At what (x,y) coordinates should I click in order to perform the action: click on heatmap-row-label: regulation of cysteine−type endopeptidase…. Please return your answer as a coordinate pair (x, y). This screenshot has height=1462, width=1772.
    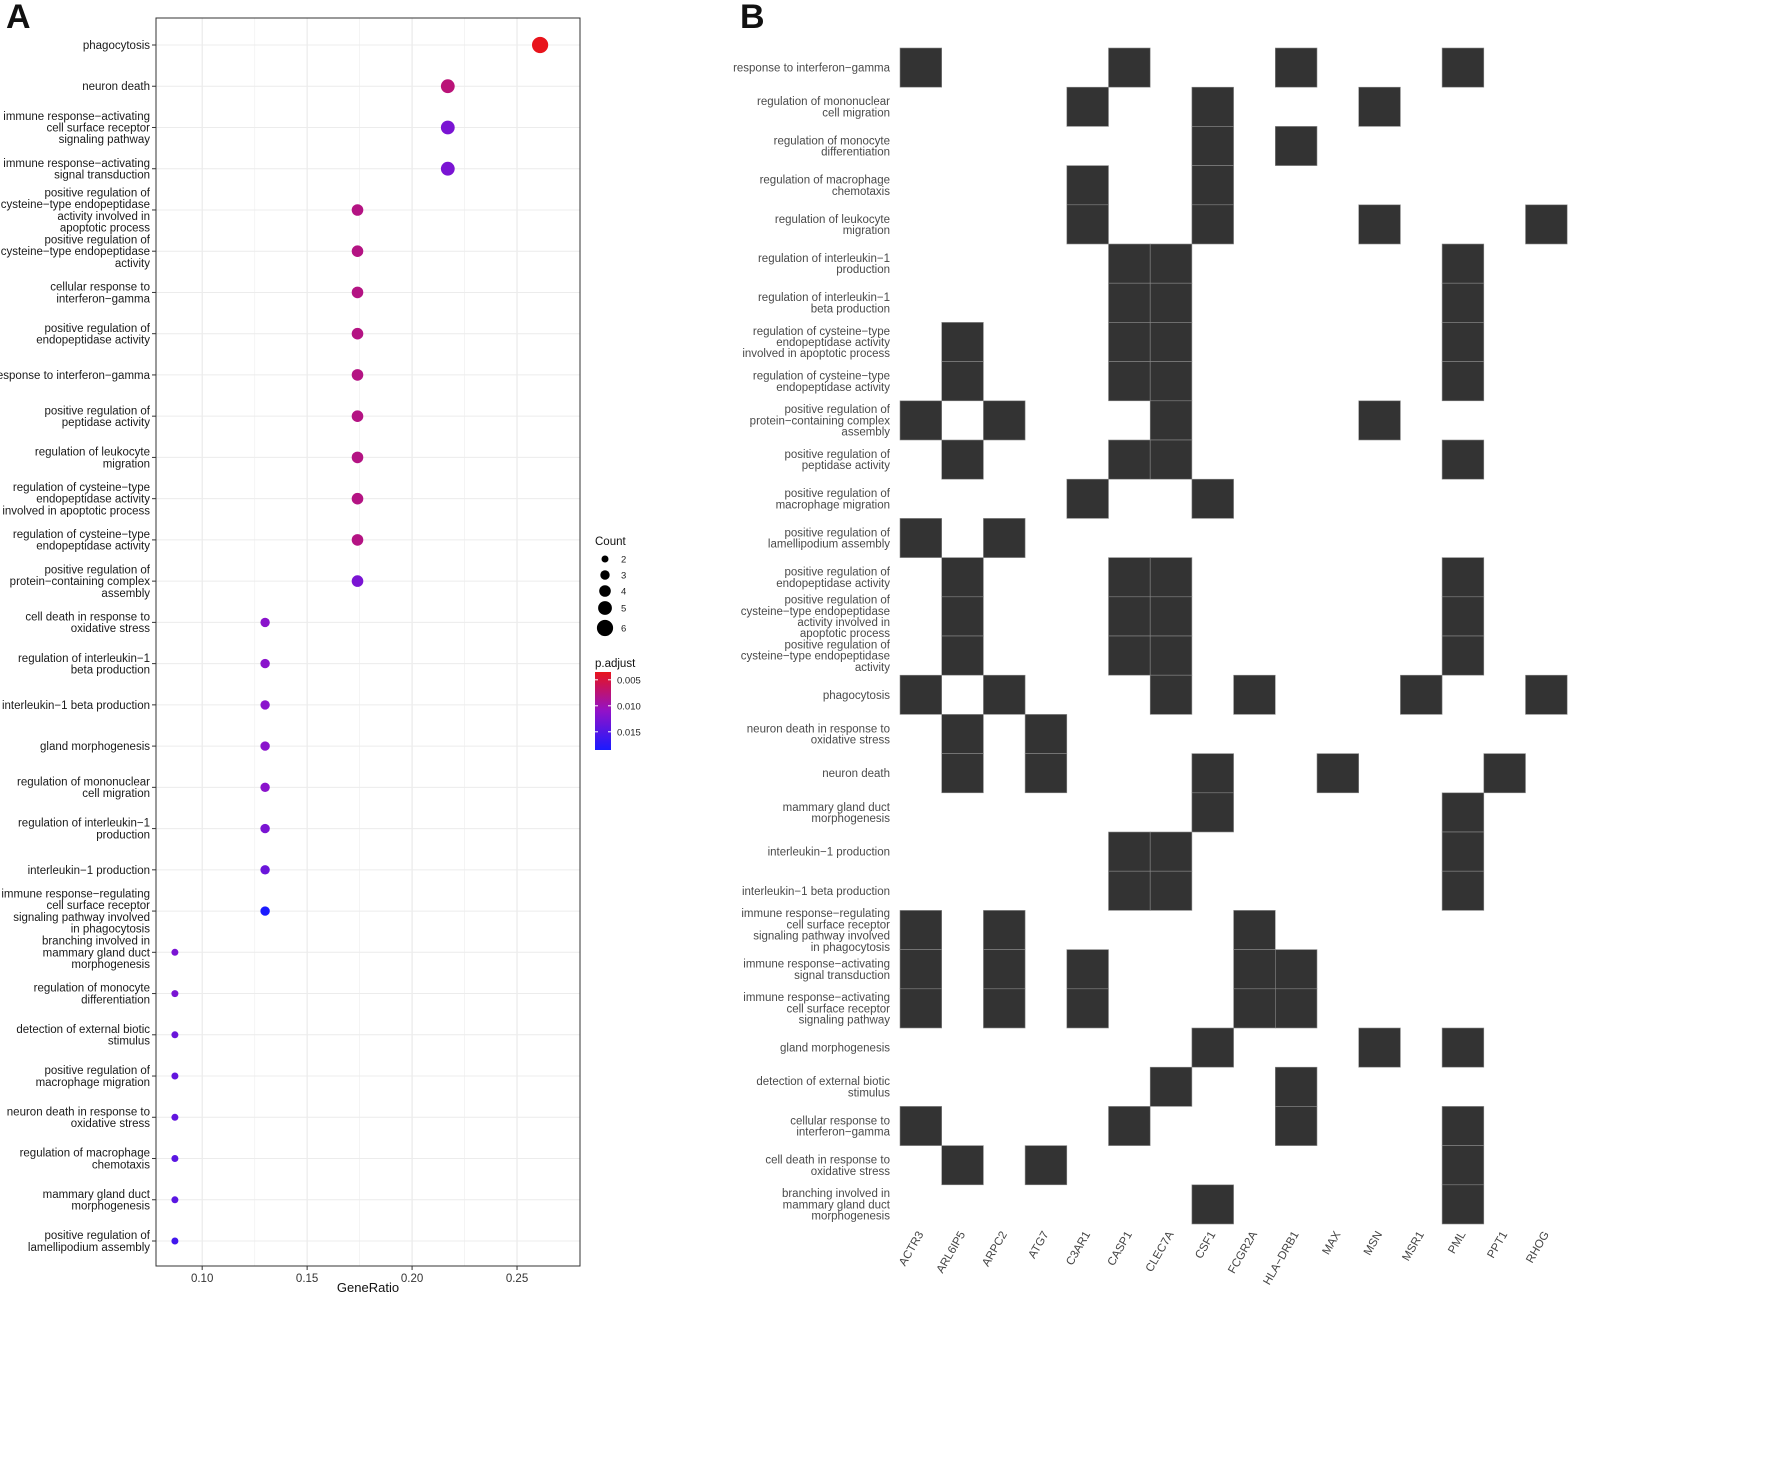
    Looking at the image, I should click on (821, 382).